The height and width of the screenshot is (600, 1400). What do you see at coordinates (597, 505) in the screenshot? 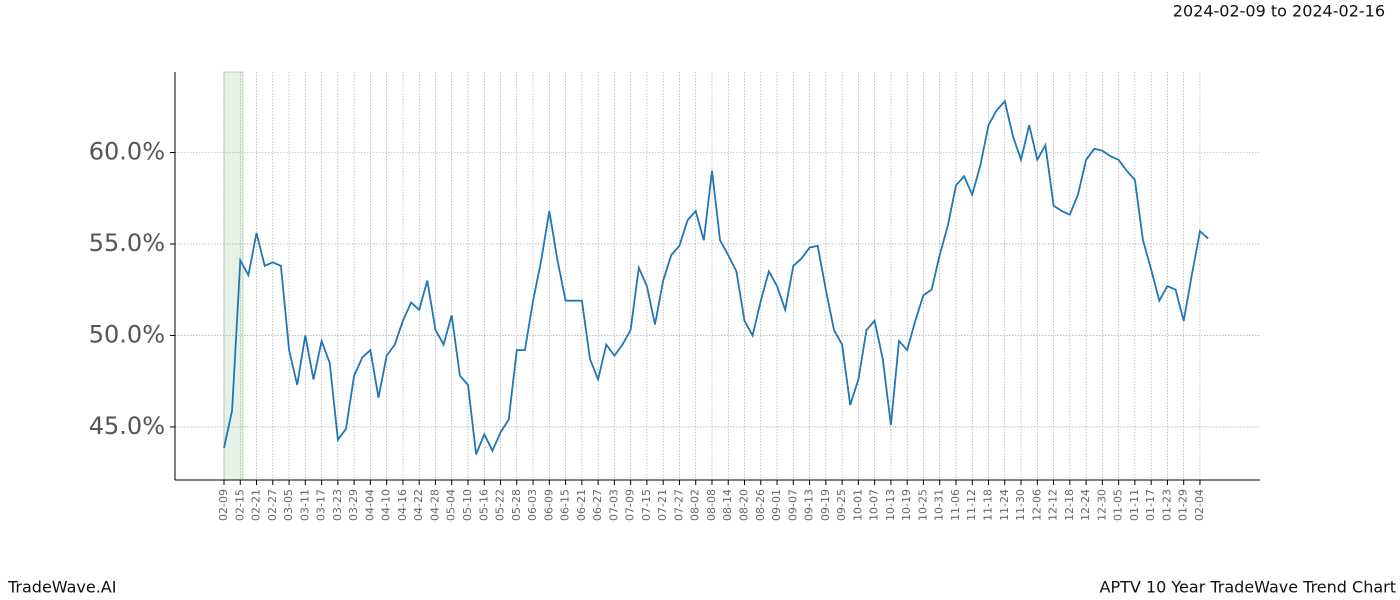
I see `x-tick-label: 06-27` at bounding box center [597, 505].